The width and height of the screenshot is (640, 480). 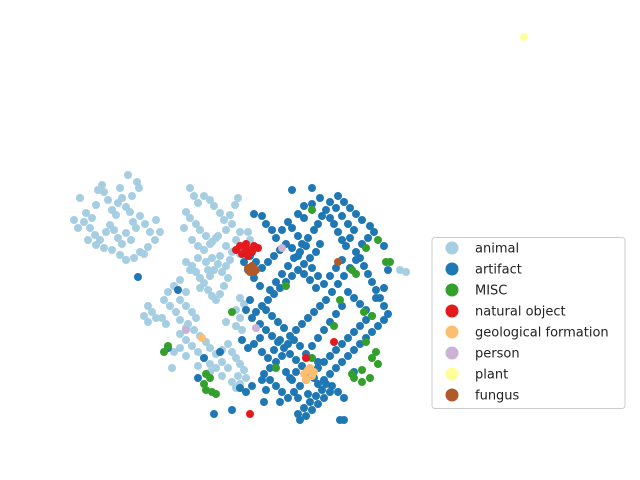 I want to click on legend-label: artifact, so click(x=498, y=270).